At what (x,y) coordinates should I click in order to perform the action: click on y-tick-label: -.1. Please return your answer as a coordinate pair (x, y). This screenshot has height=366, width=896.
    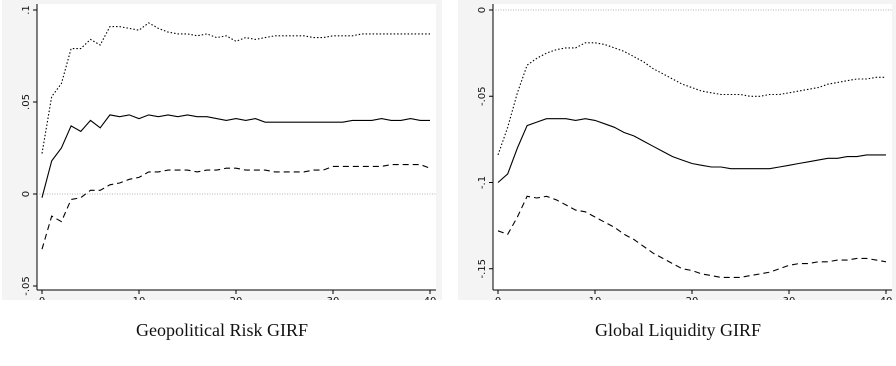
    Looking at the image, I should click on (482, 182).